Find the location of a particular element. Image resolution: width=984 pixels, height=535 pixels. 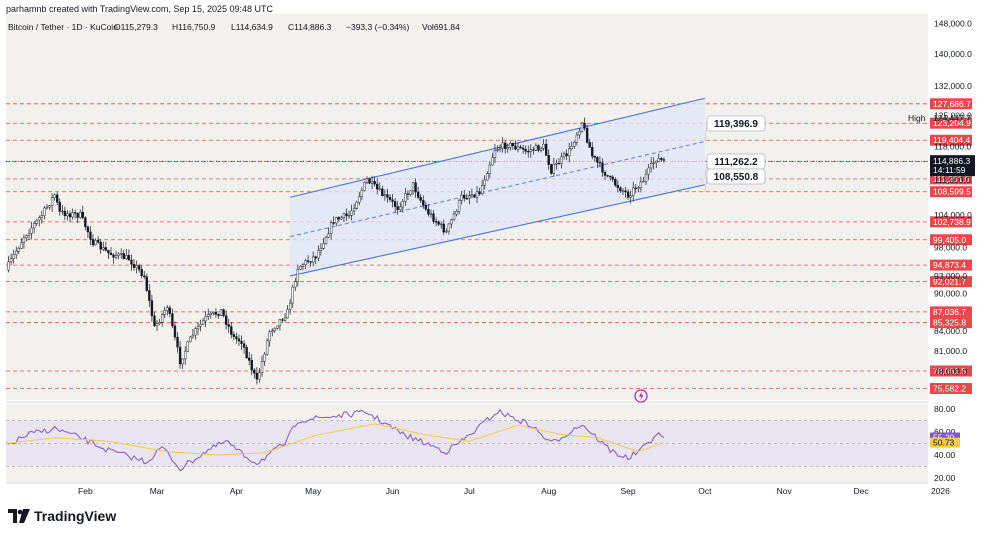

time-axis-tick: Aug is located at coordinates (548, 491).